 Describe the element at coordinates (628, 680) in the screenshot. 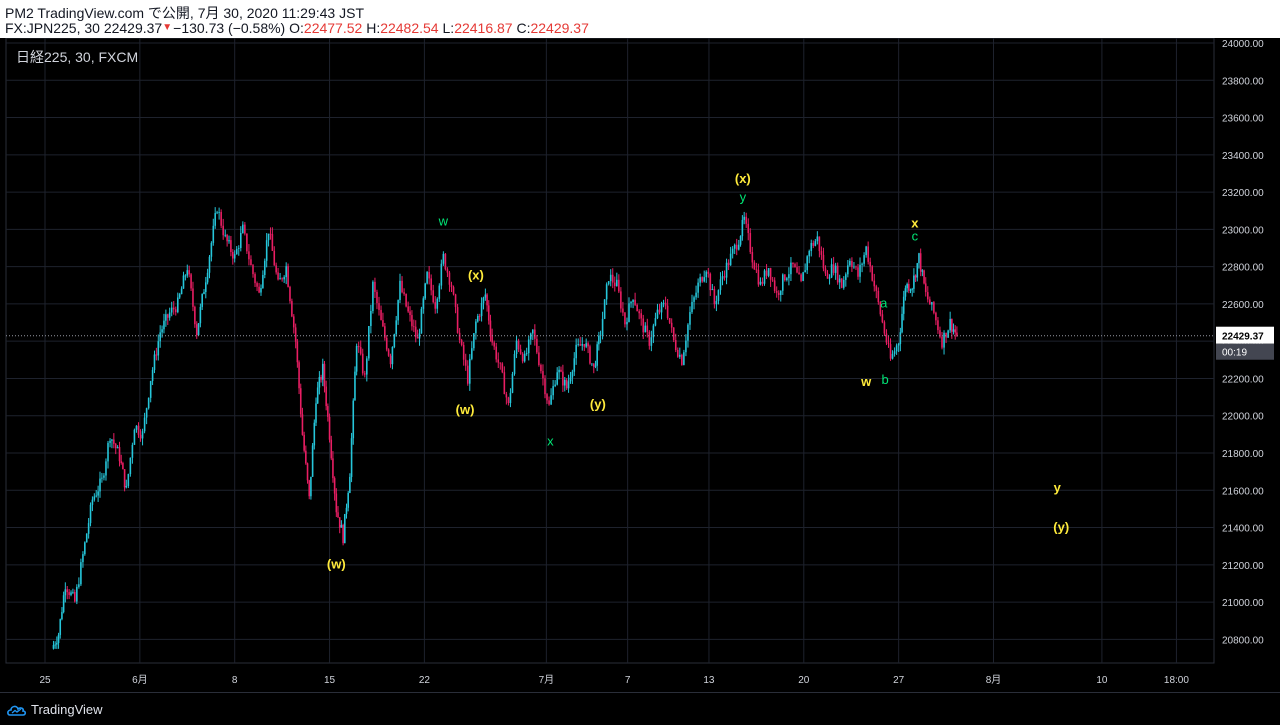

I see `x-tick-label: 7` at that location.